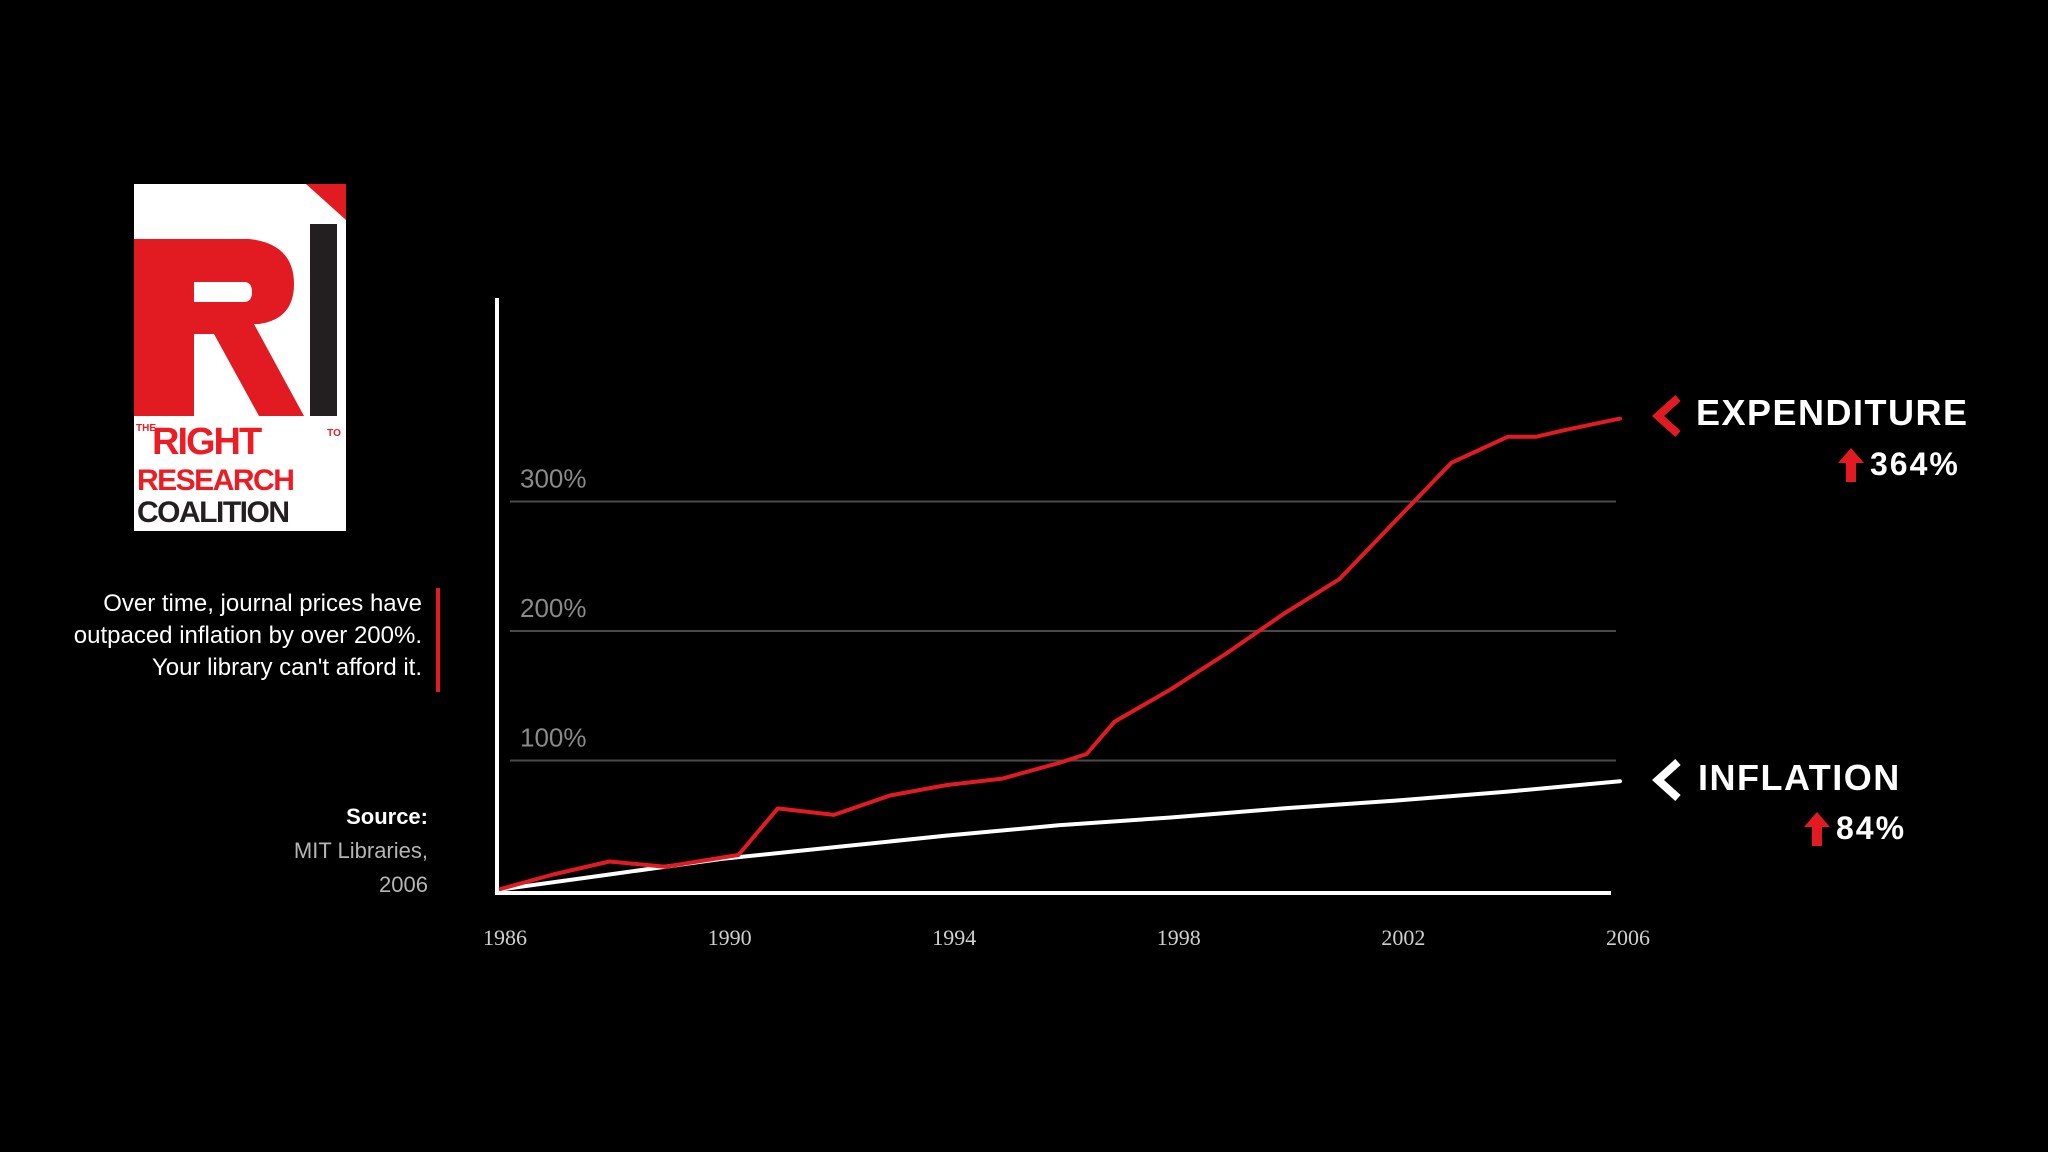  What do you see at coordinates (262, 603) in the screenshot?
I see `caption-line: Over time, journal prices have` at bounding box center [262, 603].